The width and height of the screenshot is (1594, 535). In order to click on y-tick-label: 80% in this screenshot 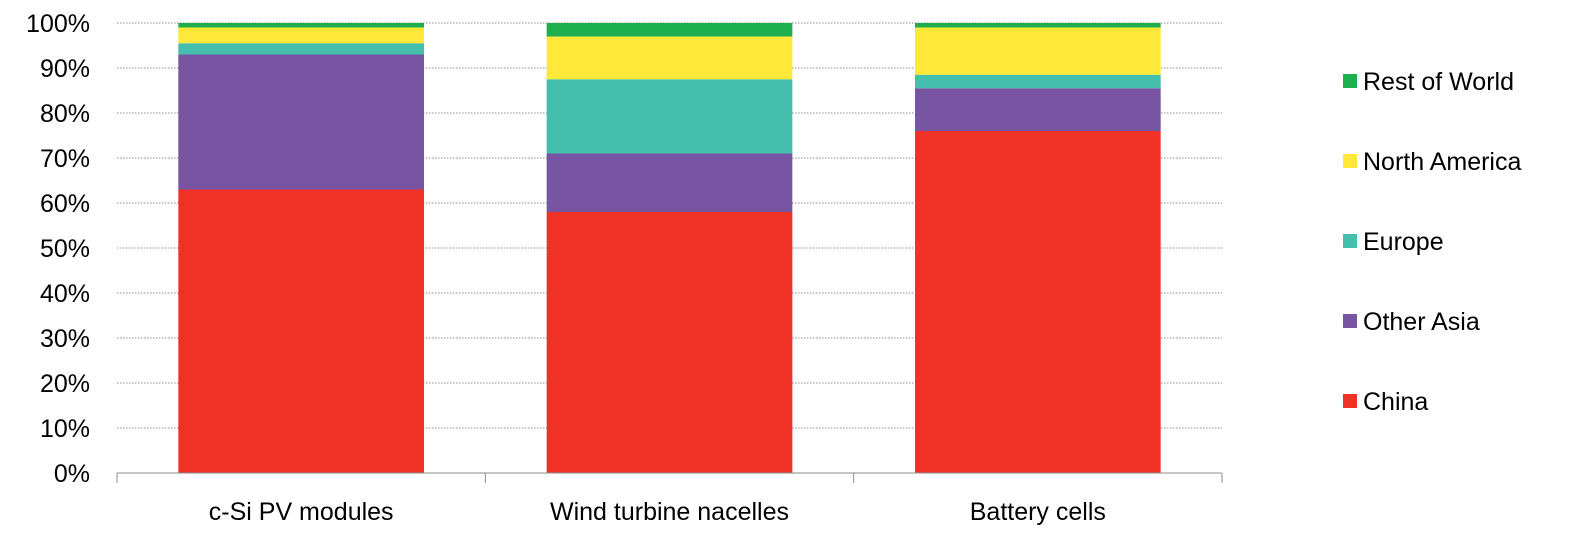, I will do `click(65, 114)`.